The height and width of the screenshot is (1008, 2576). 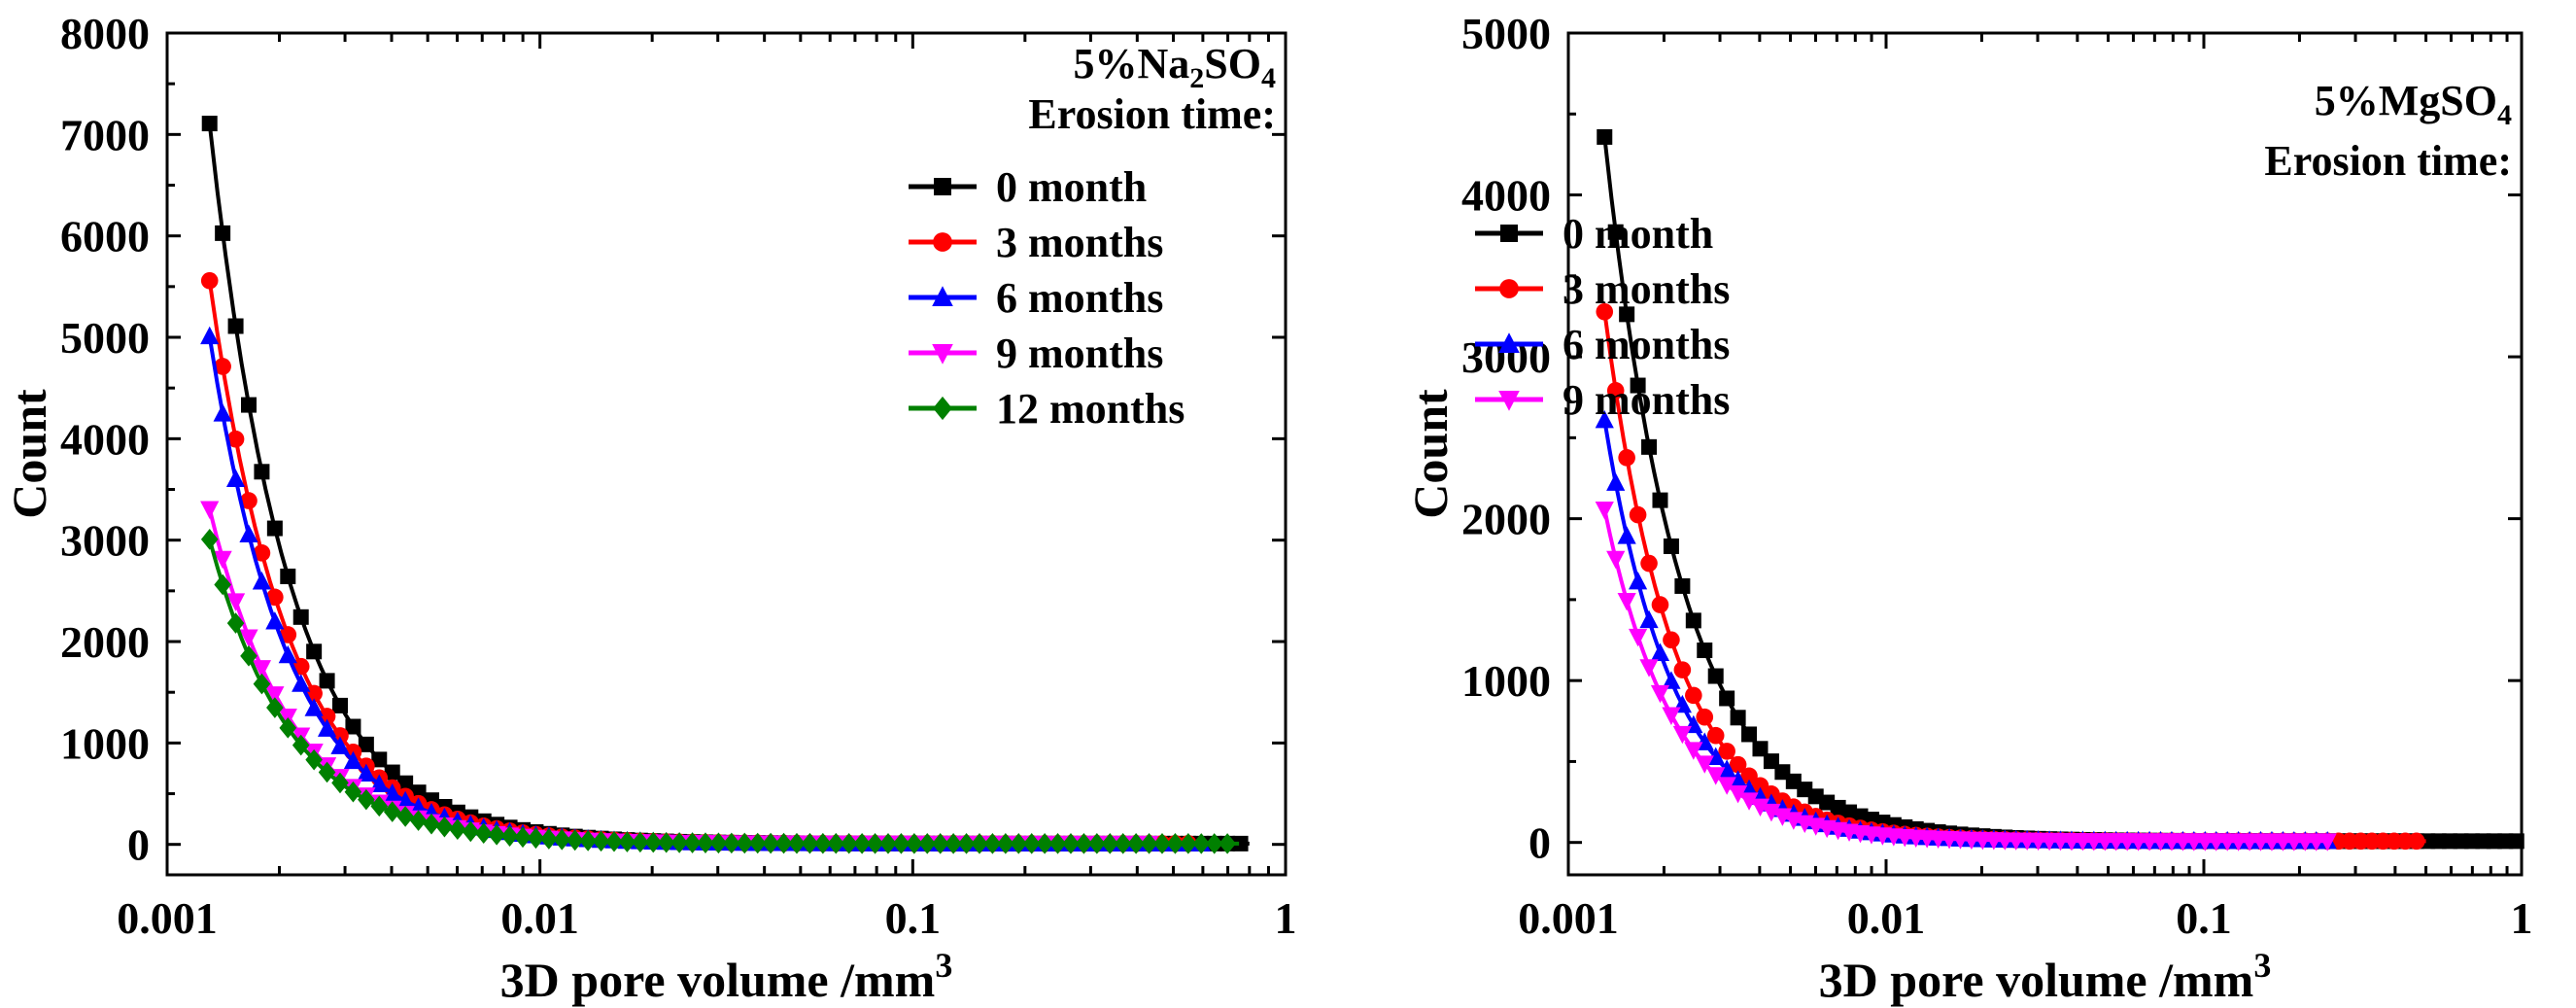 I want to click on y-tick-label: 4000, so click(x=1506, y=196).